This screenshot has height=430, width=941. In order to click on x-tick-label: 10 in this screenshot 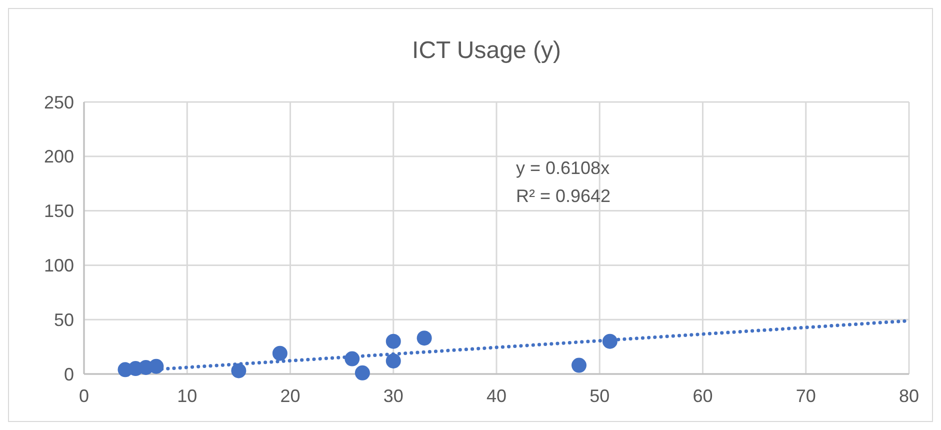, I will do `click(187, 396)`.